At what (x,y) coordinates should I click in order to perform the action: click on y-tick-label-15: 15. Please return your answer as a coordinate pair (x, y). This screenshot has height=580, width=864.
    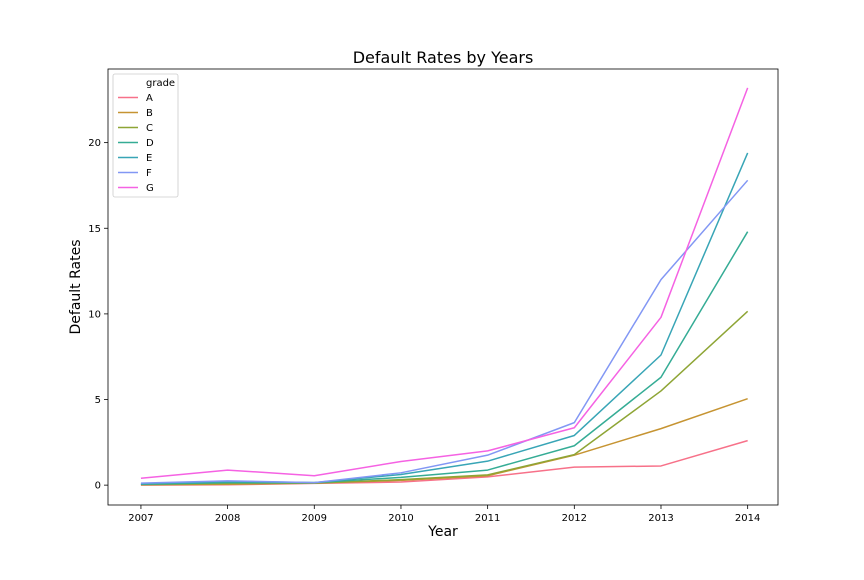
    Looking at the image, I should click on (94, 229).